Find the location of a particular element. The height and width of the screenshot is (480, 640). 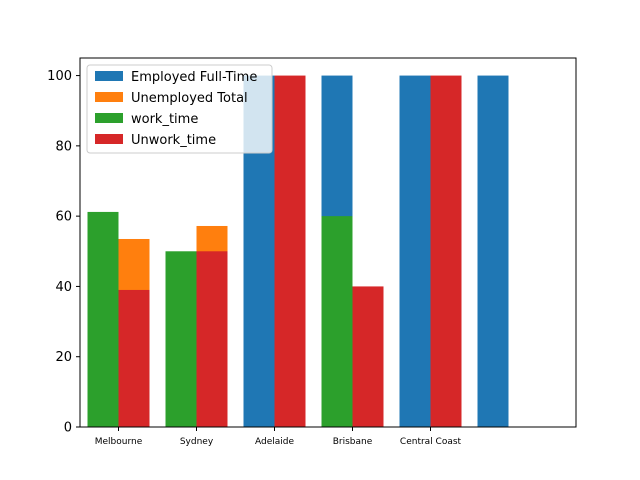

bar-unwork-time-brisbane is located at coordinates (368, 356).